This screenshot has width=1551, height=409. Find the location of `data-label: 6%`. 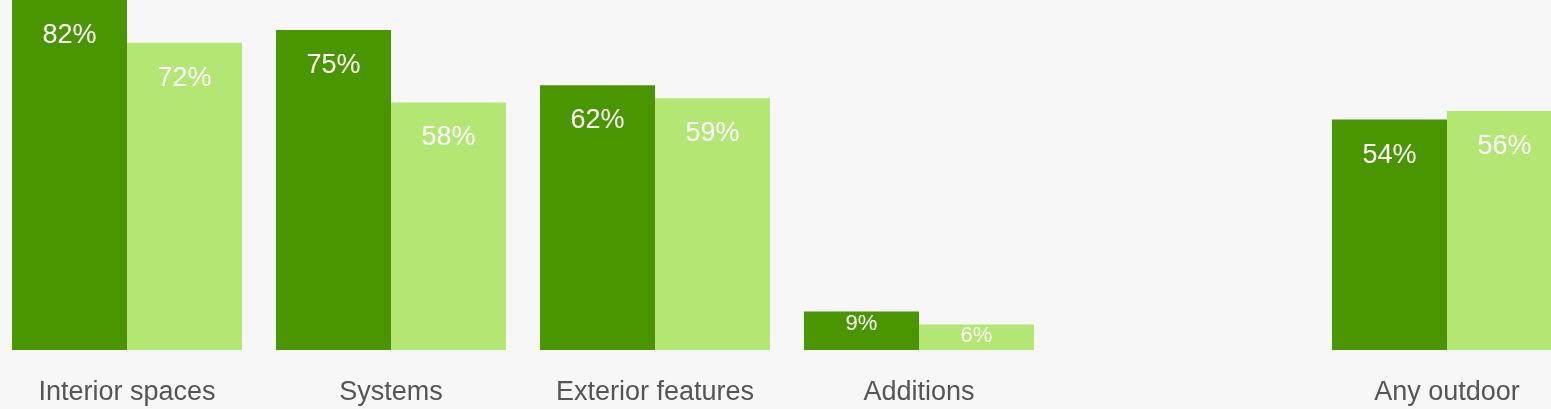

data-label: 6% is located at coordinates (976, 335).